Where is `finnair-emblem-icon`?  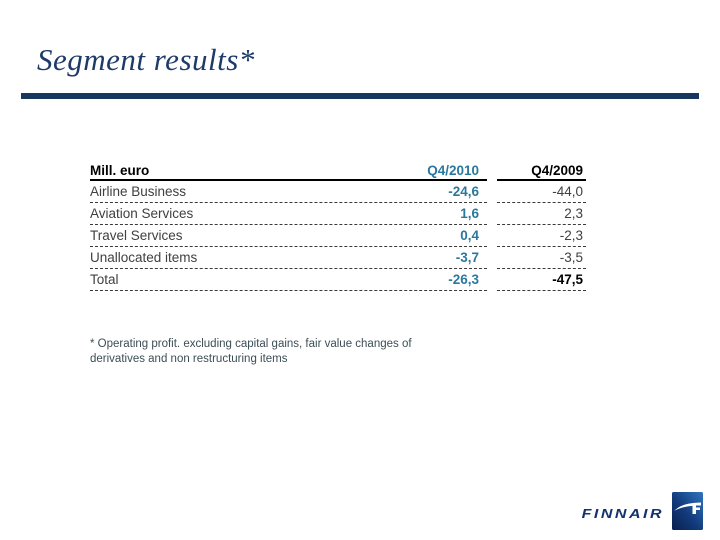
finnair-emblem-icon is located at coordinates (687, 511).